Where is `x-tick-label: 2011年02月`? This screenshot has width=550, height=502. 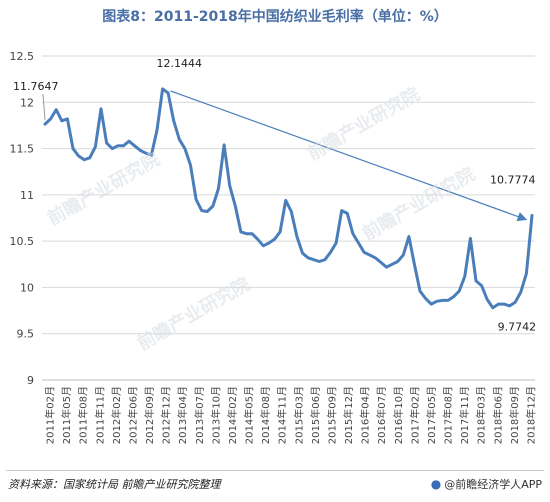
x-tick-label: 2011年02月 is located at coordinates (50, 415).